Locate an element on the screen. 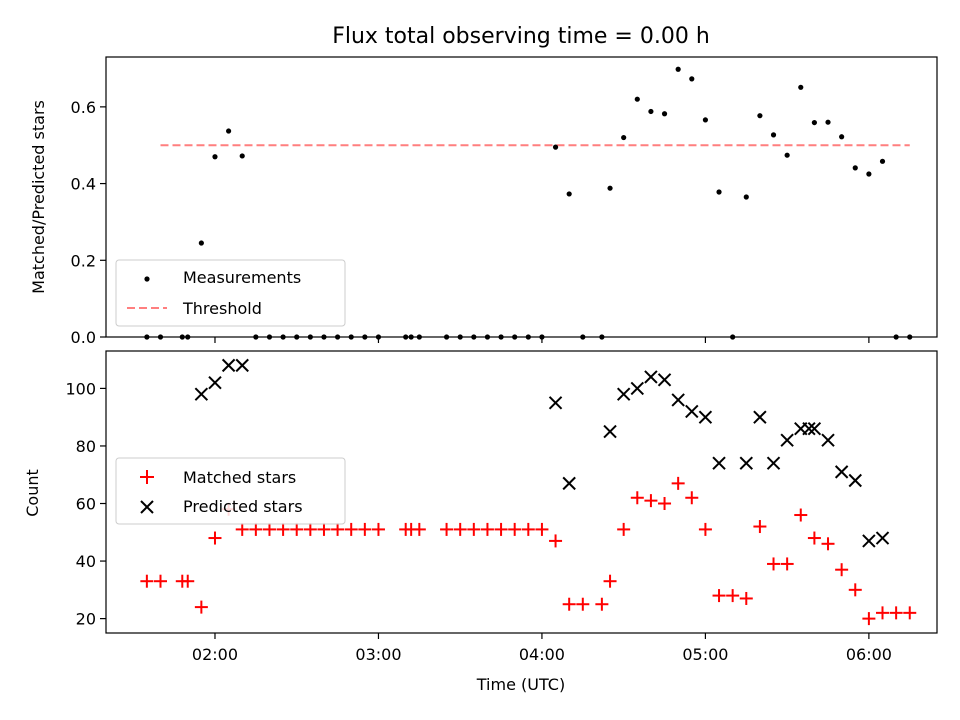 This screenshot has width=960, height=720. legend-threshold-label: Threshold is located at coordinates (222, 308).